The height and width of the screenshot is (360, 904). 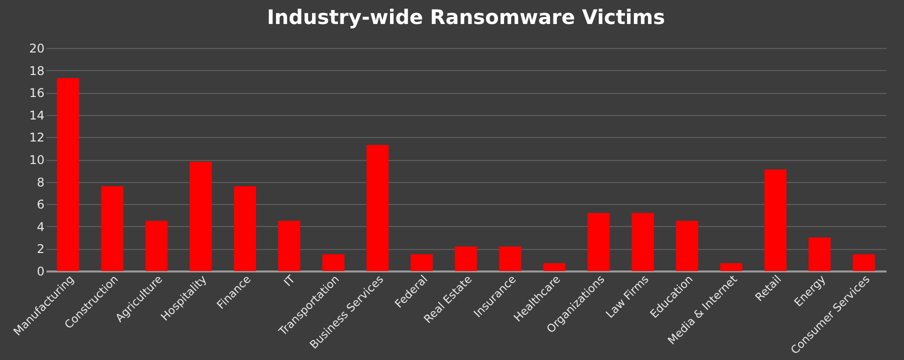 What do you see at coordinates (40, 249) in the screenshot?
I see `y-tick-label: 2` at bounding box center [40, 249].